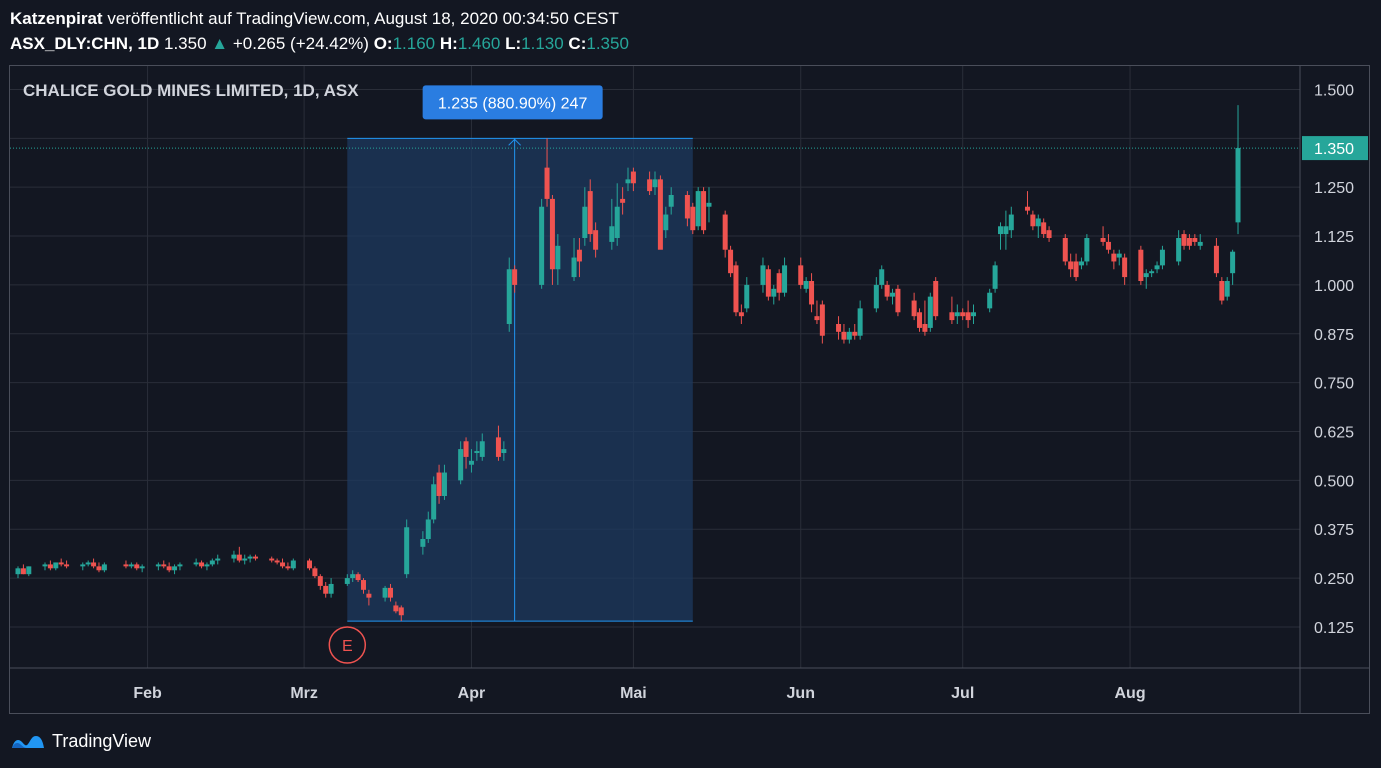  Describe the element at coordinates (479, 43) in the screenshot. I see `high-value: 1.460` at that location.